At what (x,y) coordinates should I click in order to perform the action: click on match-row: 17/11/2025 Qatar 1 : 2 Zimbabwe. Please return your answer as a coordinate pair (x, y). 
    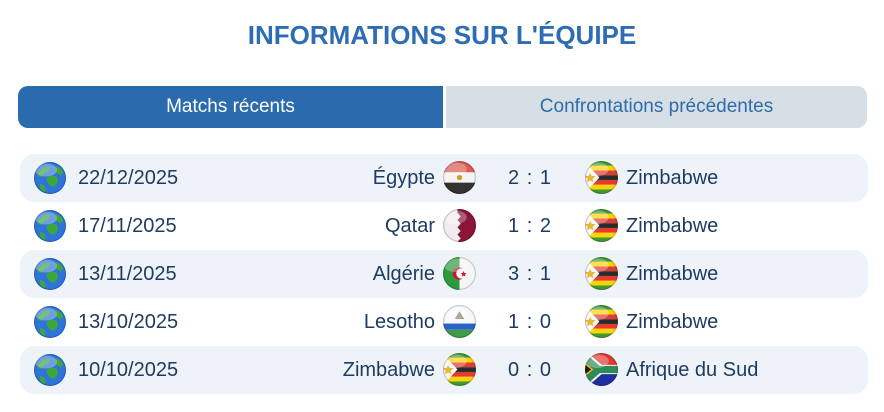
    Looking at the image, I should click on (444, 226).